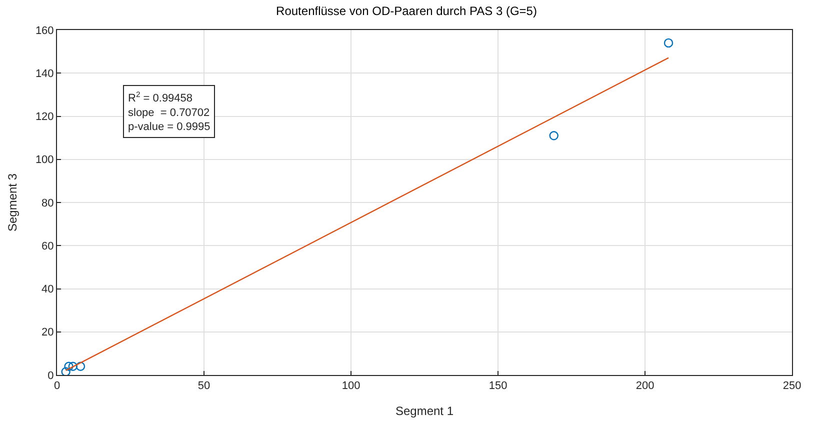 The height and width of the screenshot is (428, 813). What do you see at coordinates (44, 160) in the screenshot?
I see `y-tick-label: 100` at bounding box center [44, 160].